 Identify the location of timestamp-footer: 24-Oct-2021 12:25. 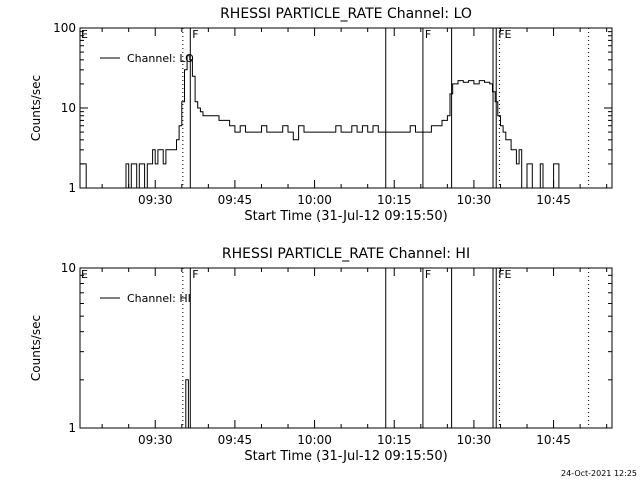
(599, 473).